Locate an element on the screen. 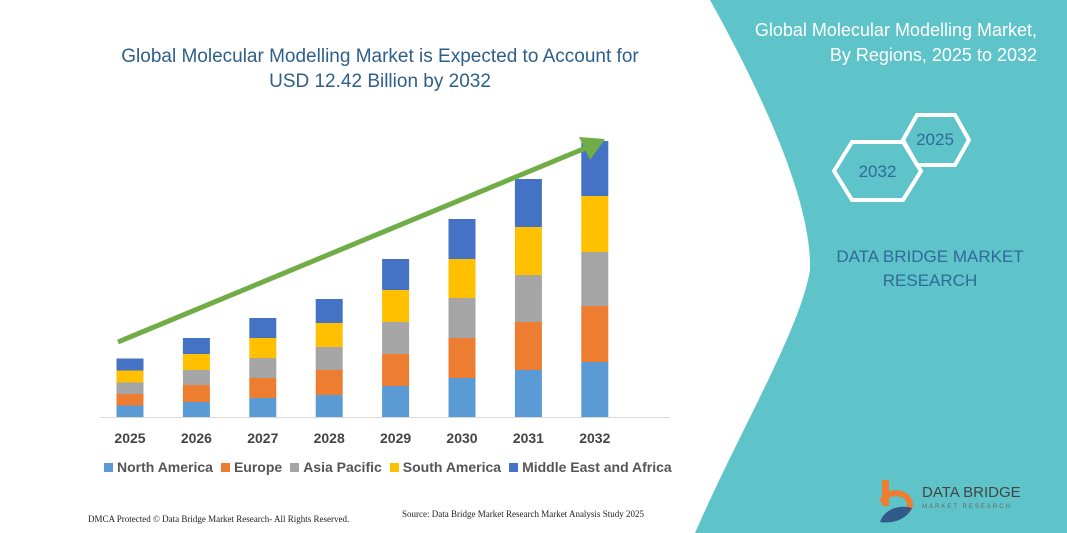 This screenshot has height=533, width=1067. legend-item: Asia Pacific is located at coordinates (336, 467).